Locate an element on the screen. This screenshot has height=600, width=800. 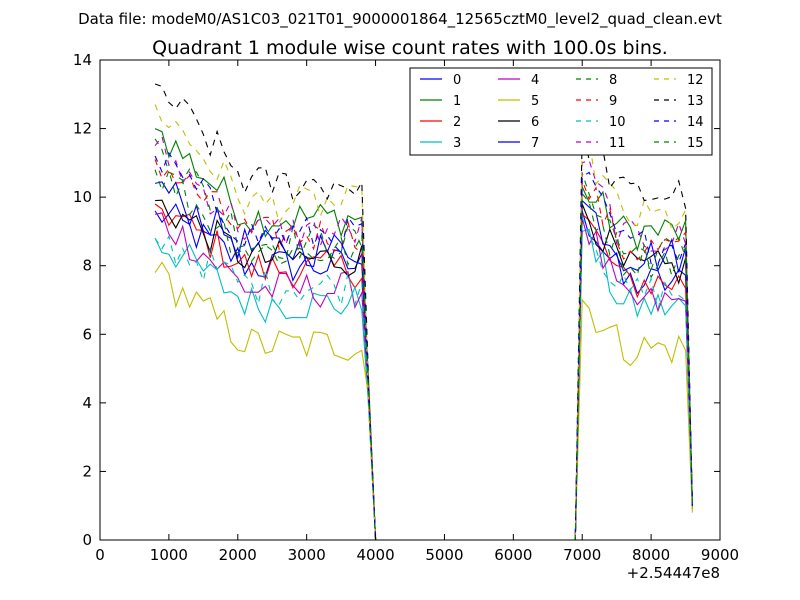
legend-box is located at coordinates (561, 111).